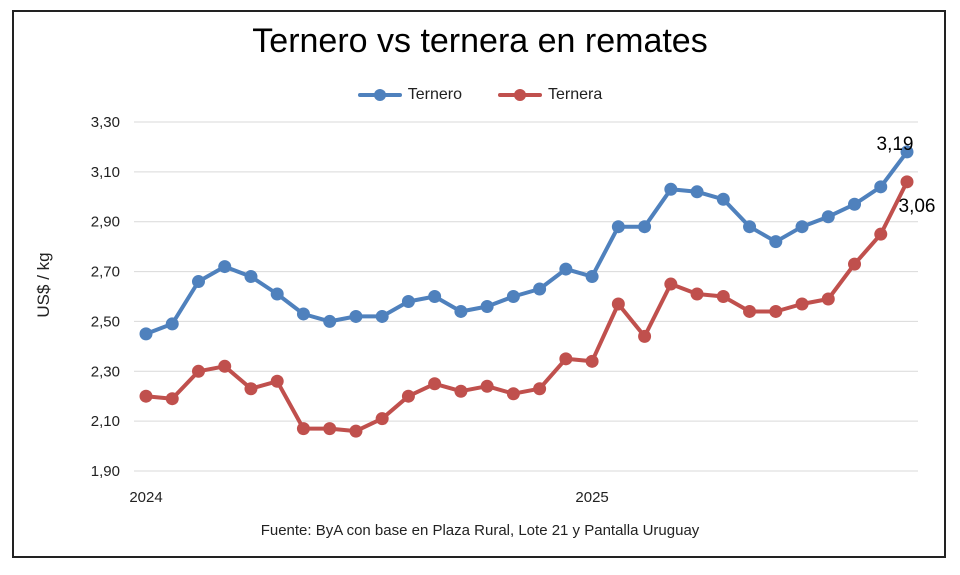  Describe the element at coordinates (105, 272) in the screenshot. I see `y-tick-label: 2,70` at that location.